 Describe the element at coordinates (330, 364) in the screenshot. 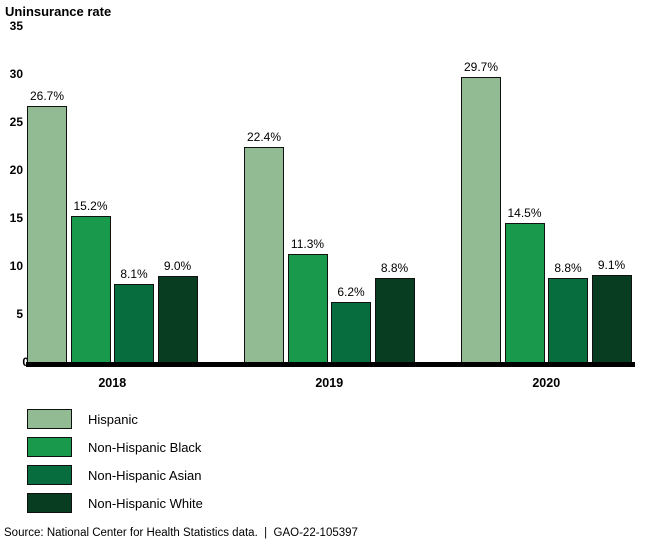

I see `x-axis-line` at that location.